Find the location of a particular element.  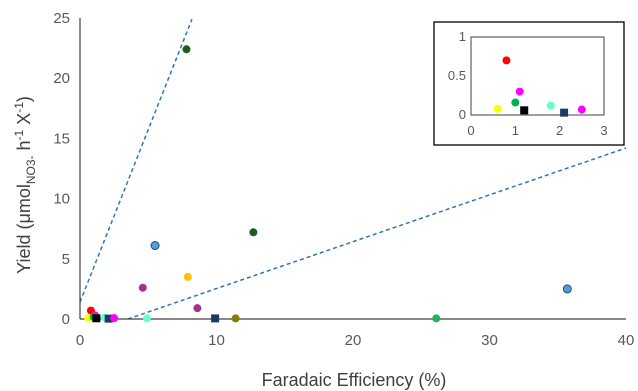

y-axis-title-part: NO3- is located at coordinates (31, 169).